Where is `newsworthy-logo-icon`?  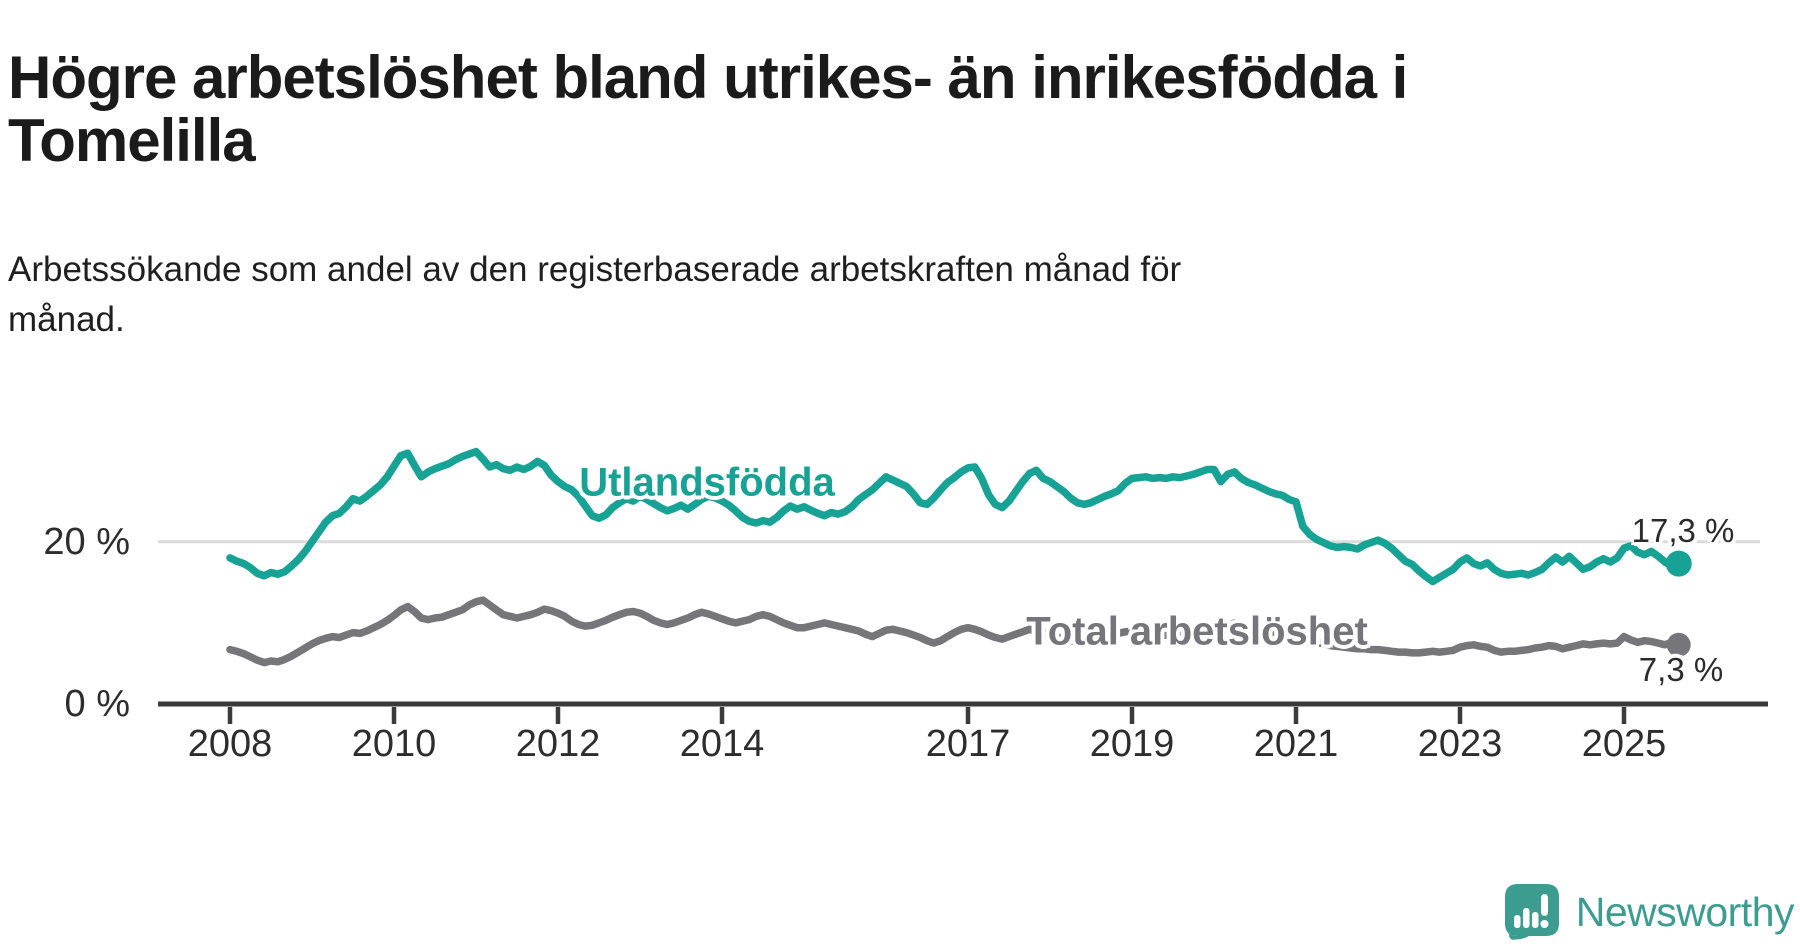 newsworthy-logo-icon is located at coordinates (1531, 912).